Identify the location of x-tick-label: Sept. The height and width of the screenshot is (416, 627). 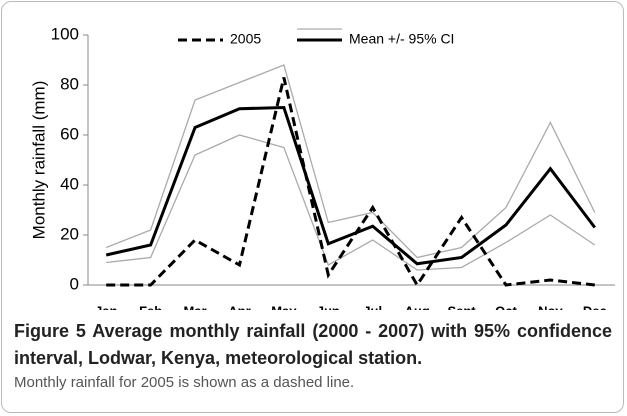
(461, 306).